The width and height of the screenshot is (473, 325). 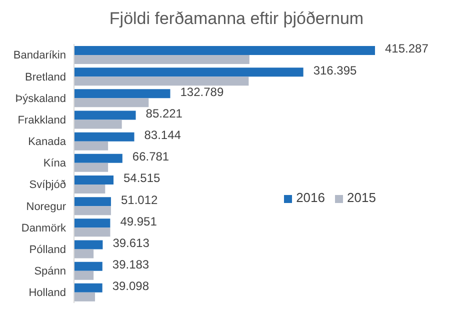 What do you see at coordinates (202, 91) in the screenshot?
I see `data-label: 132.789` at bounding box center [202, 91].